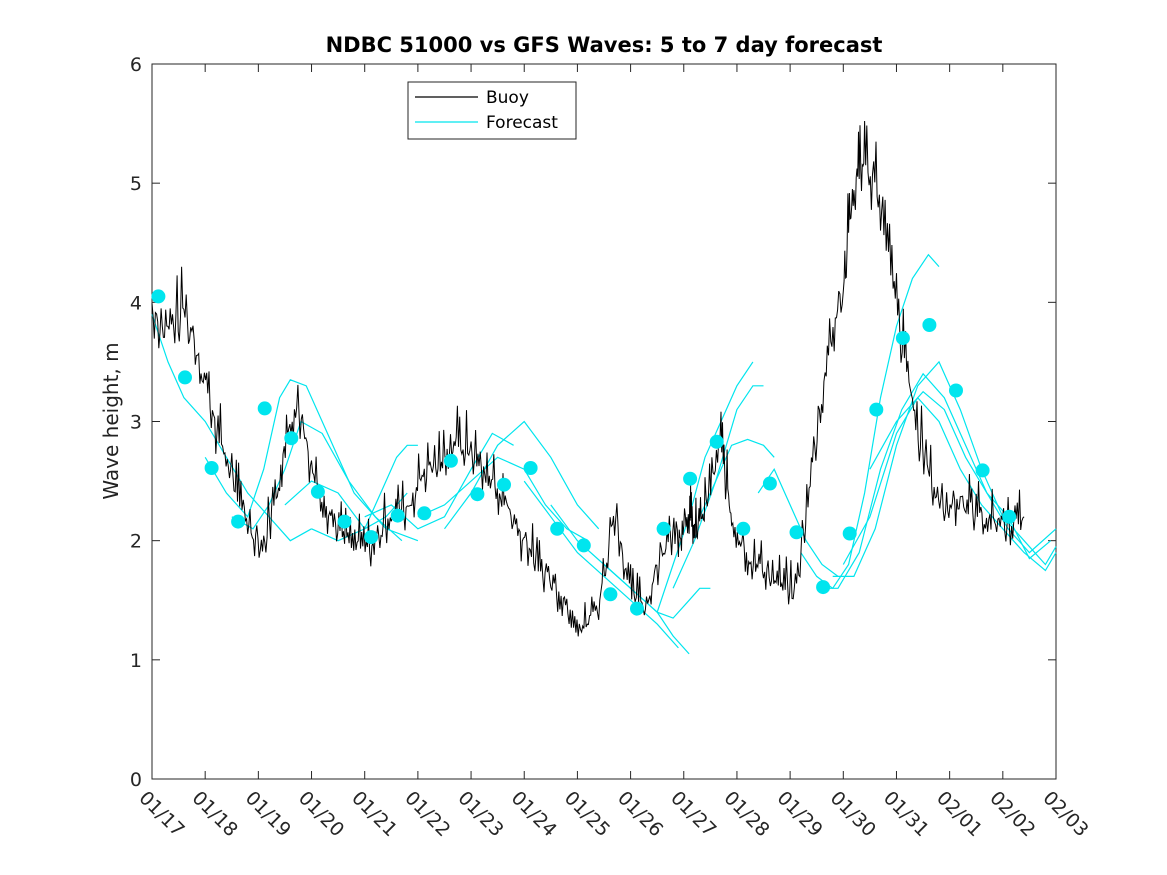 Image resolution: width=1167 pixels, height=875 pixels. I want to click on y-tick-label: 1, so click(136, 661).